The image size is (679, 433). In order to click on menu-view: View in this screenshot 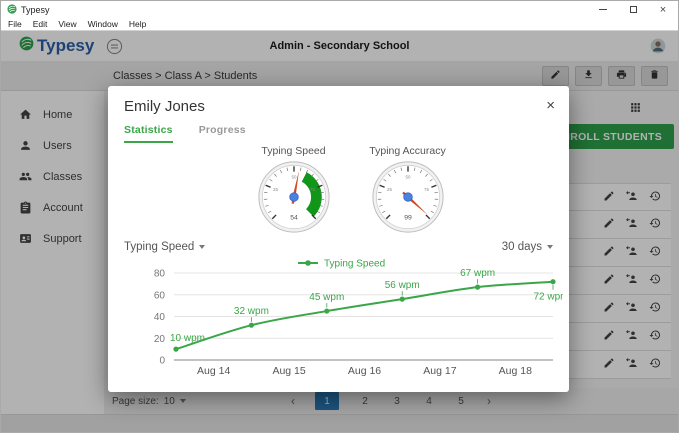, I will do `click(67, 24)`.